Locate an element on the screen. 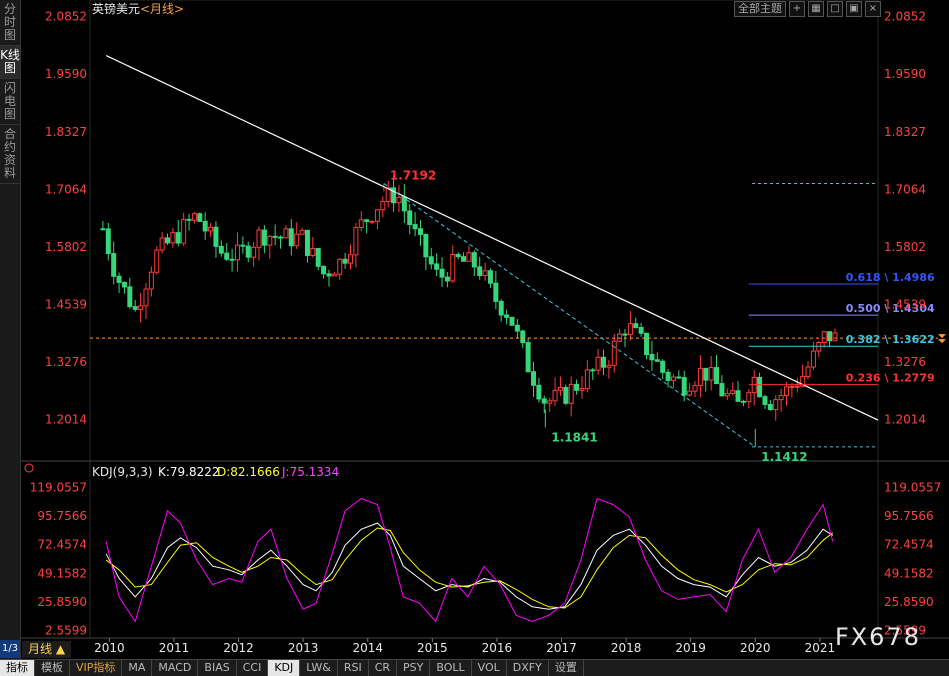 This screenshot has height=676, width=949. page-indicator: 1/3 is located at coordinates (10, 649).